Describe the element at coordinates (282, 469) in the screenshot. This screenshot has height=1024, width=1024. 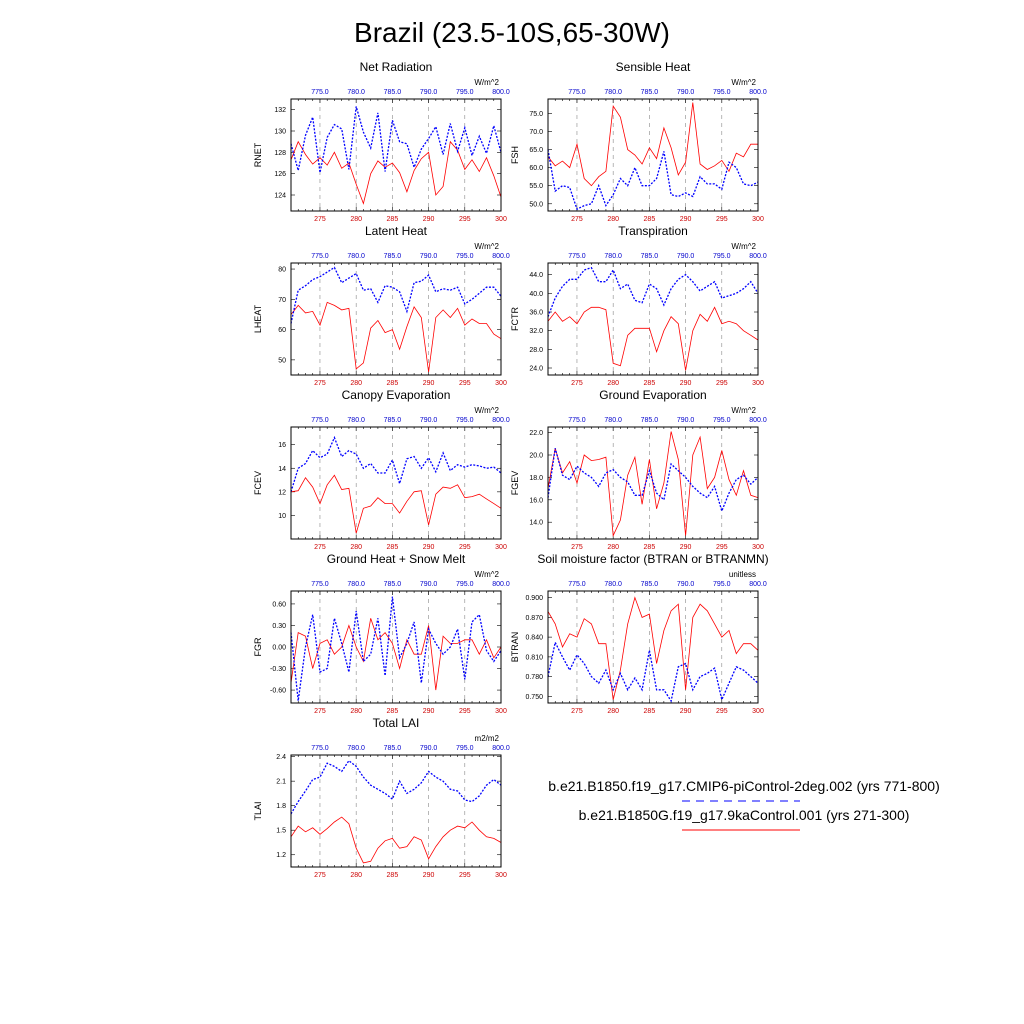
I see `y-tick-label: 14` at that location.